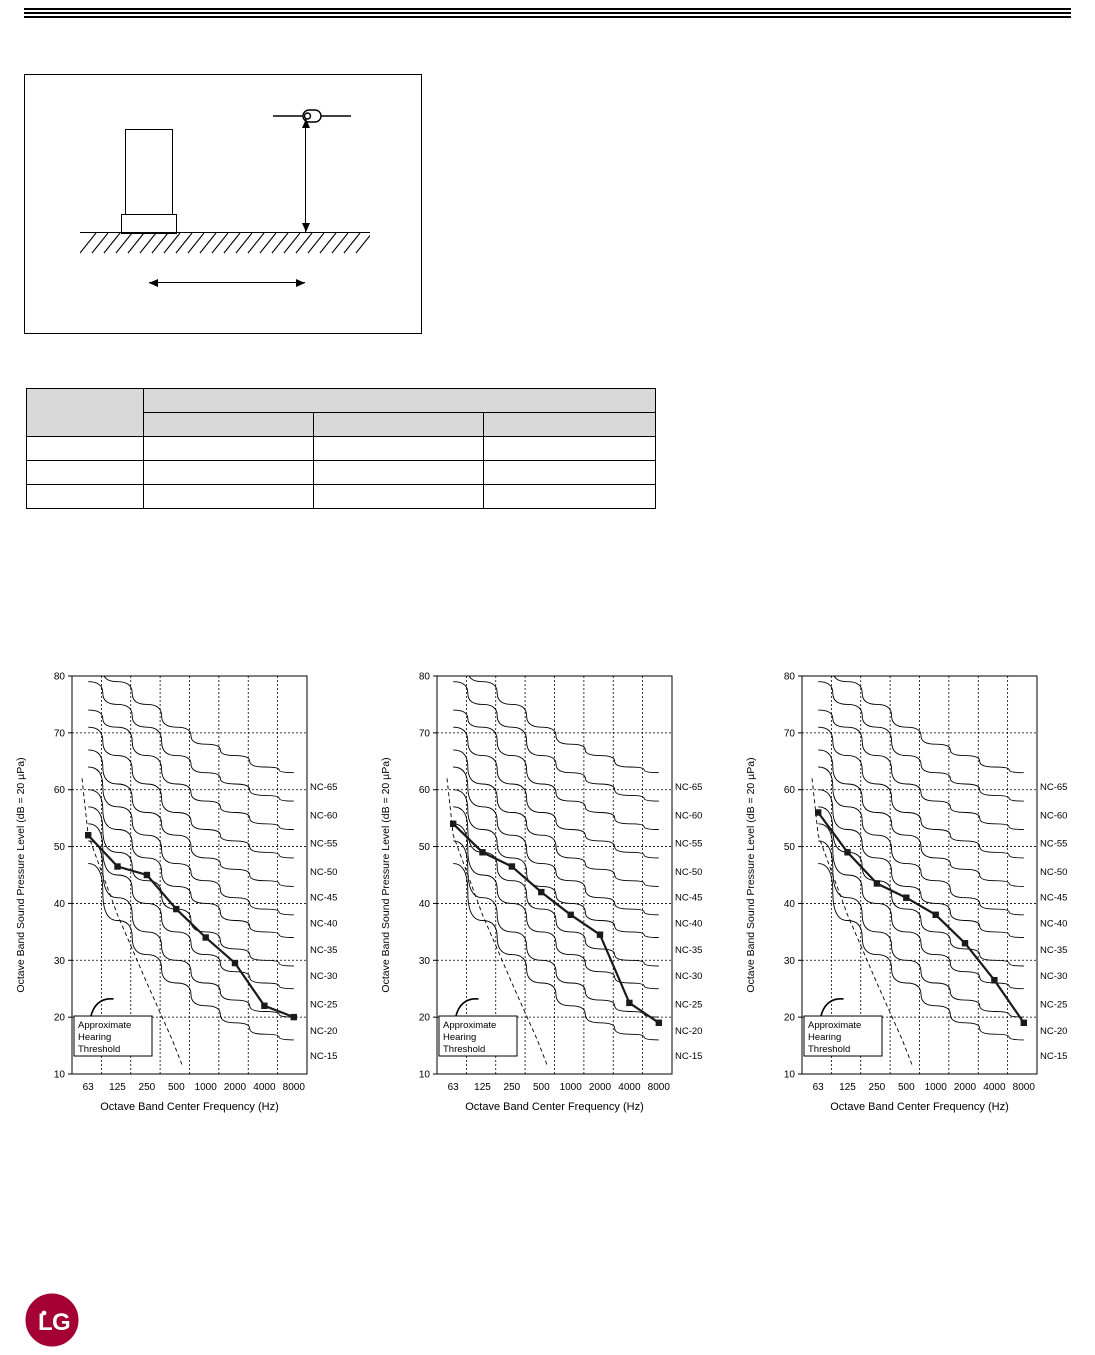 The height and width of the screenshot is (1355, 1095). I want to click on nc-curve-label: NC-15, so click(323, 1056).